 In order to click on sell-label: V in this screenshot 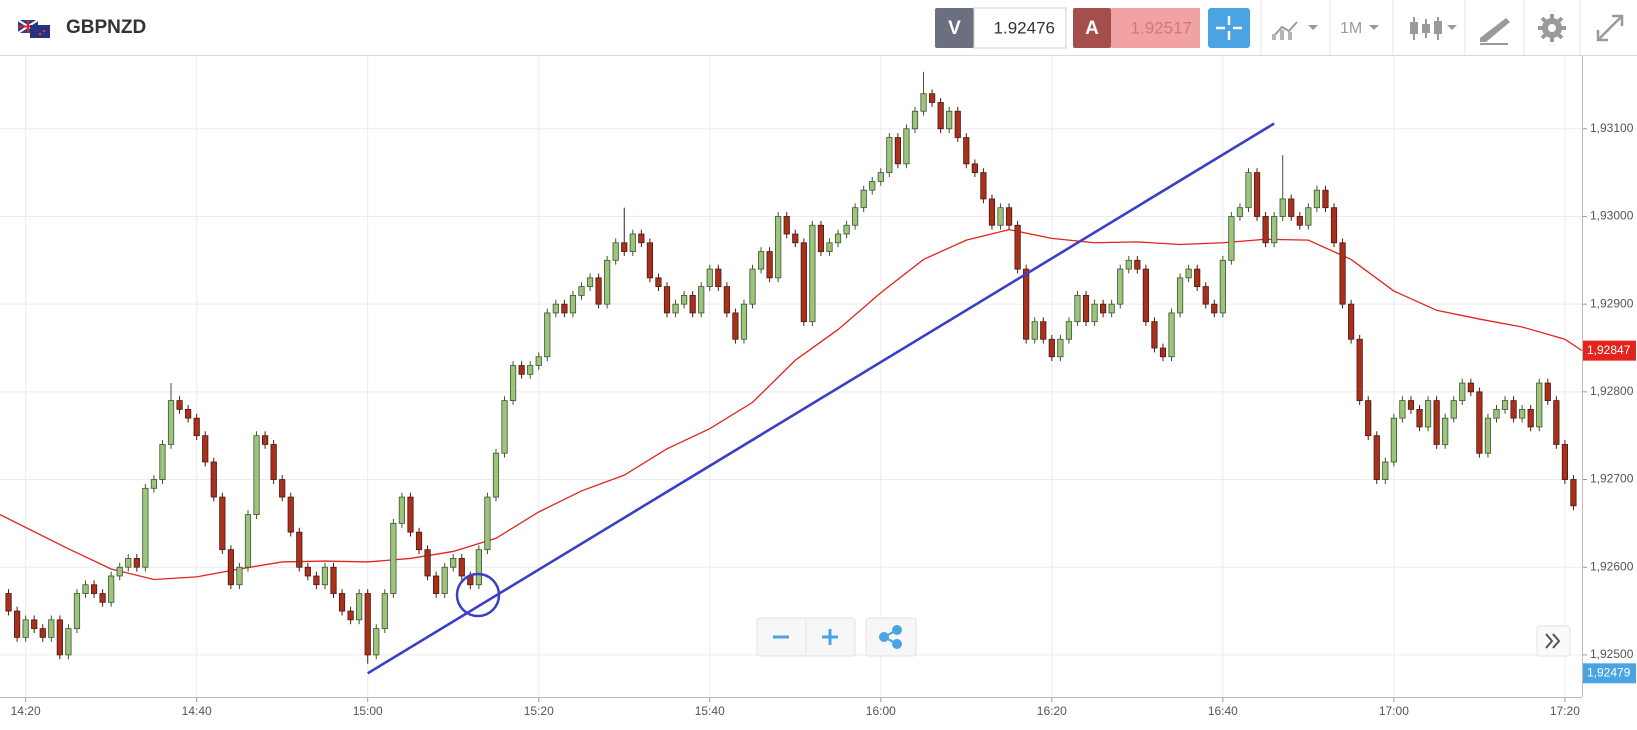, I will do `click(954, 28)`.